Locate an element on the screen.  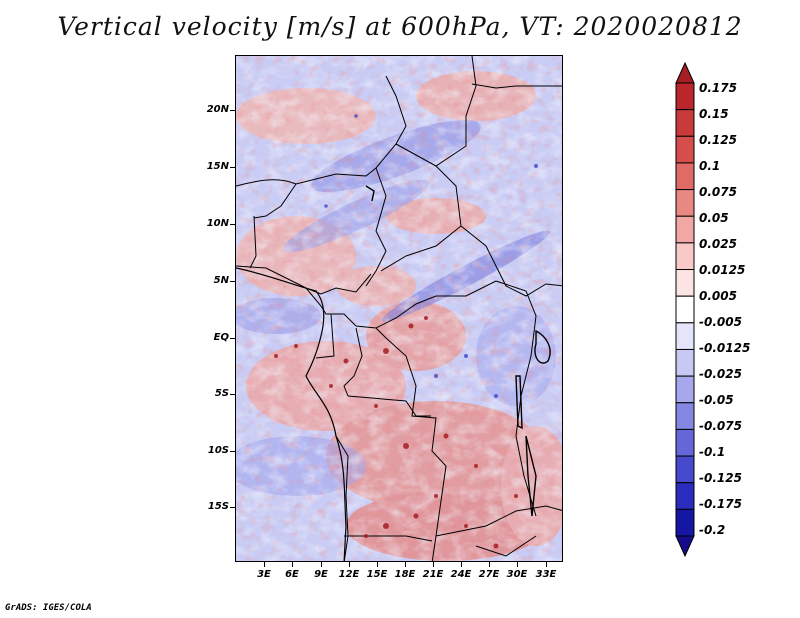
colorbar-label: 0.1 is located at coordinates (710, 166).